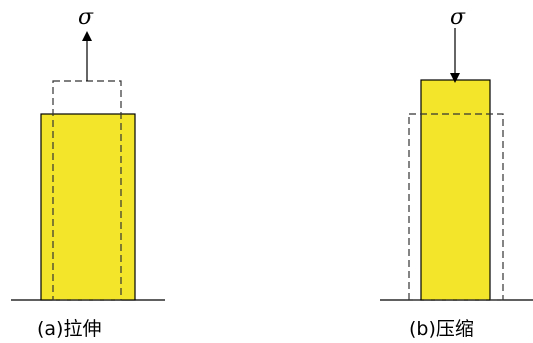 The height and width of the screenshot is (343, 533). What do you see at coordinates (86, 17) in the screenshot?
I see `sigma-label-a: σ` at bounding box center [86, 17].